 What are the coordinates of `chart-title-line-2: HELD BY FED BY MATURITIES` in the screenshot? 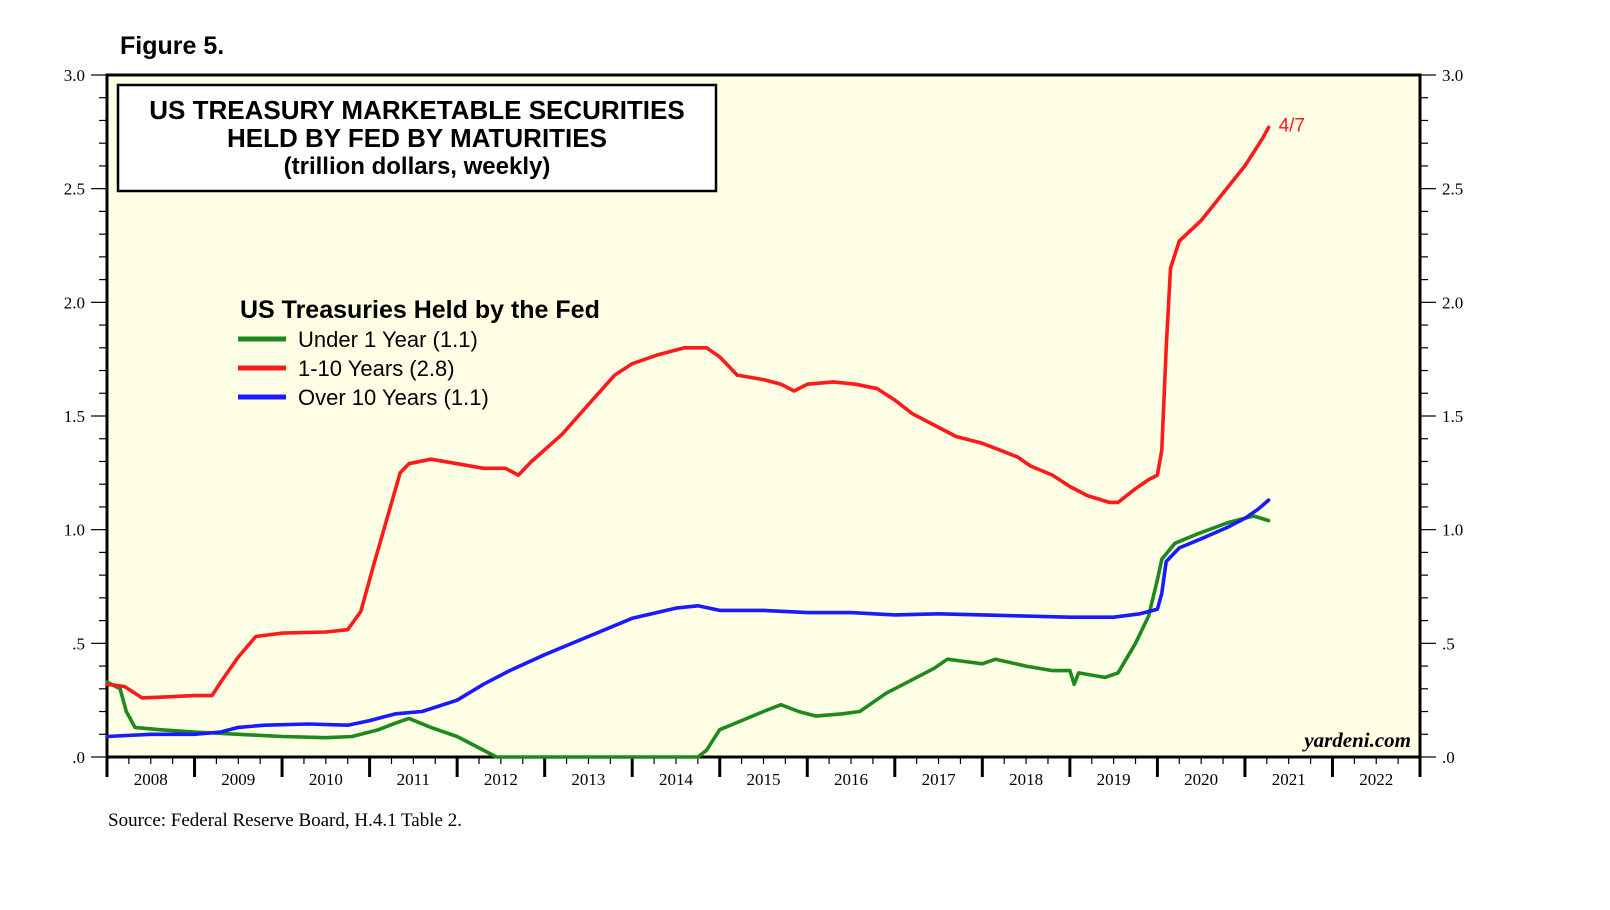 It's located at (417, 138).